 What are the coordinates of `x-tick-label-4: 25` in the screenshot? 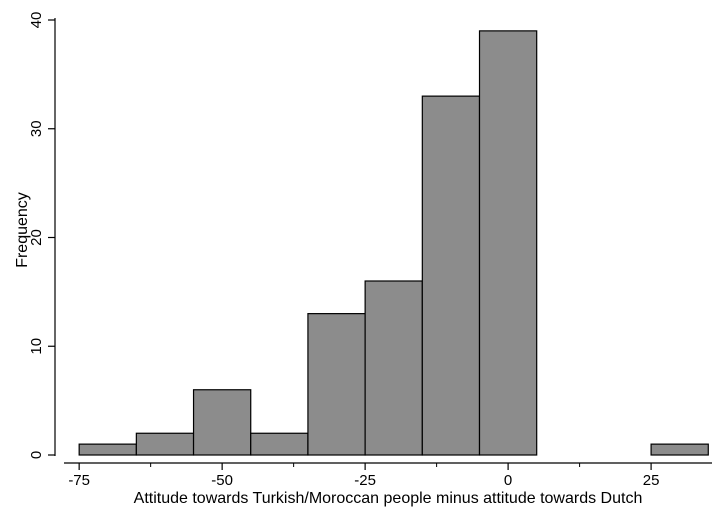 It's located at (651, 480).